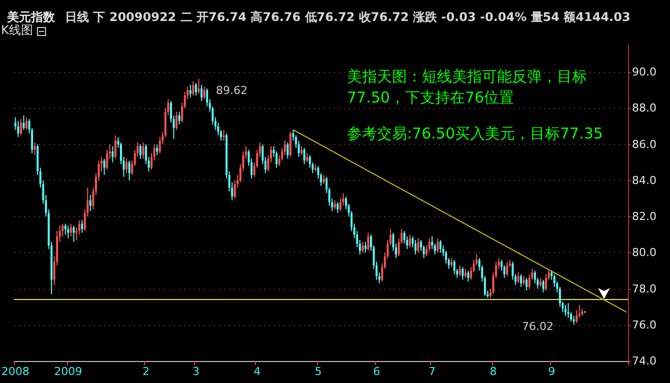 The width and height of the screenshot is (670, 383). I want to click on x-tick-label: 2008, so click(15, 371).